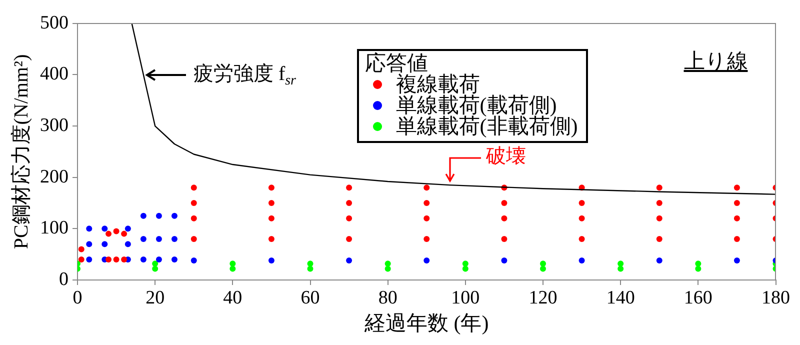 Image resolution: width=800 pixels, height=345 pixels. What do you see at coordinates (54, 125) in the screenshot?
I see `y-tick-label: 300` at bounding box center [54, 125].